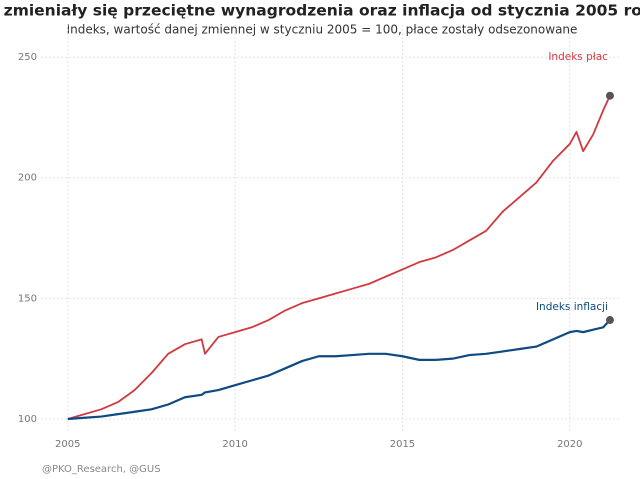  What do you see at coordinates (101, 469) in the screenshot?
I see `source: @PKO_Research, @GUS` at bounding box center [101, 469].